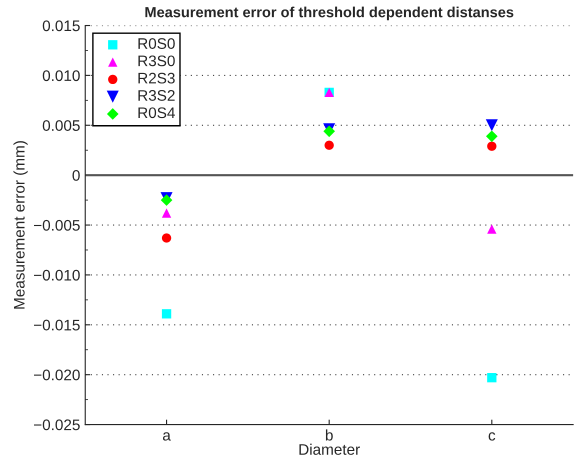 The height and width of the screenshot is (464, 576). What do you see at coordinates (156, 78) in the screenshot?
I see `legend-label: R2S3` at bounding box center [156, 78].